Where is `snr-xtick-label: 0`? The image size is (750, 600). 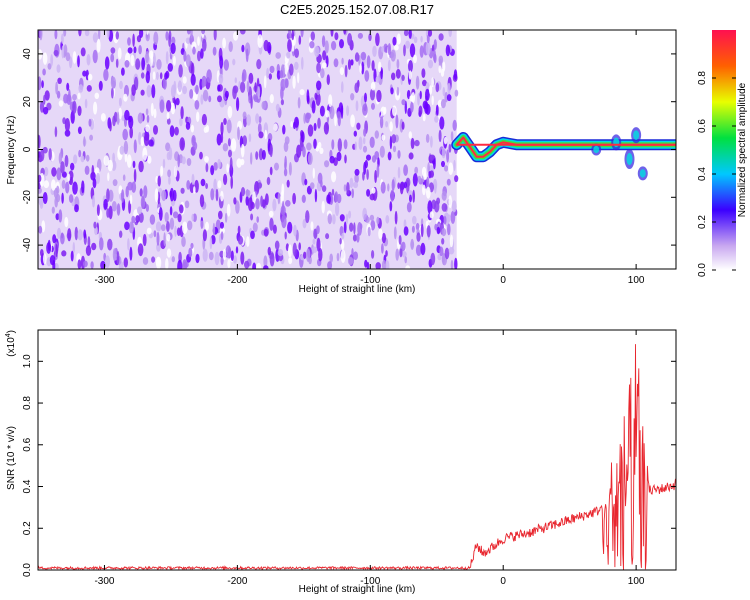 snr-xtick-label: 0 is located at coordinates (503, 581).